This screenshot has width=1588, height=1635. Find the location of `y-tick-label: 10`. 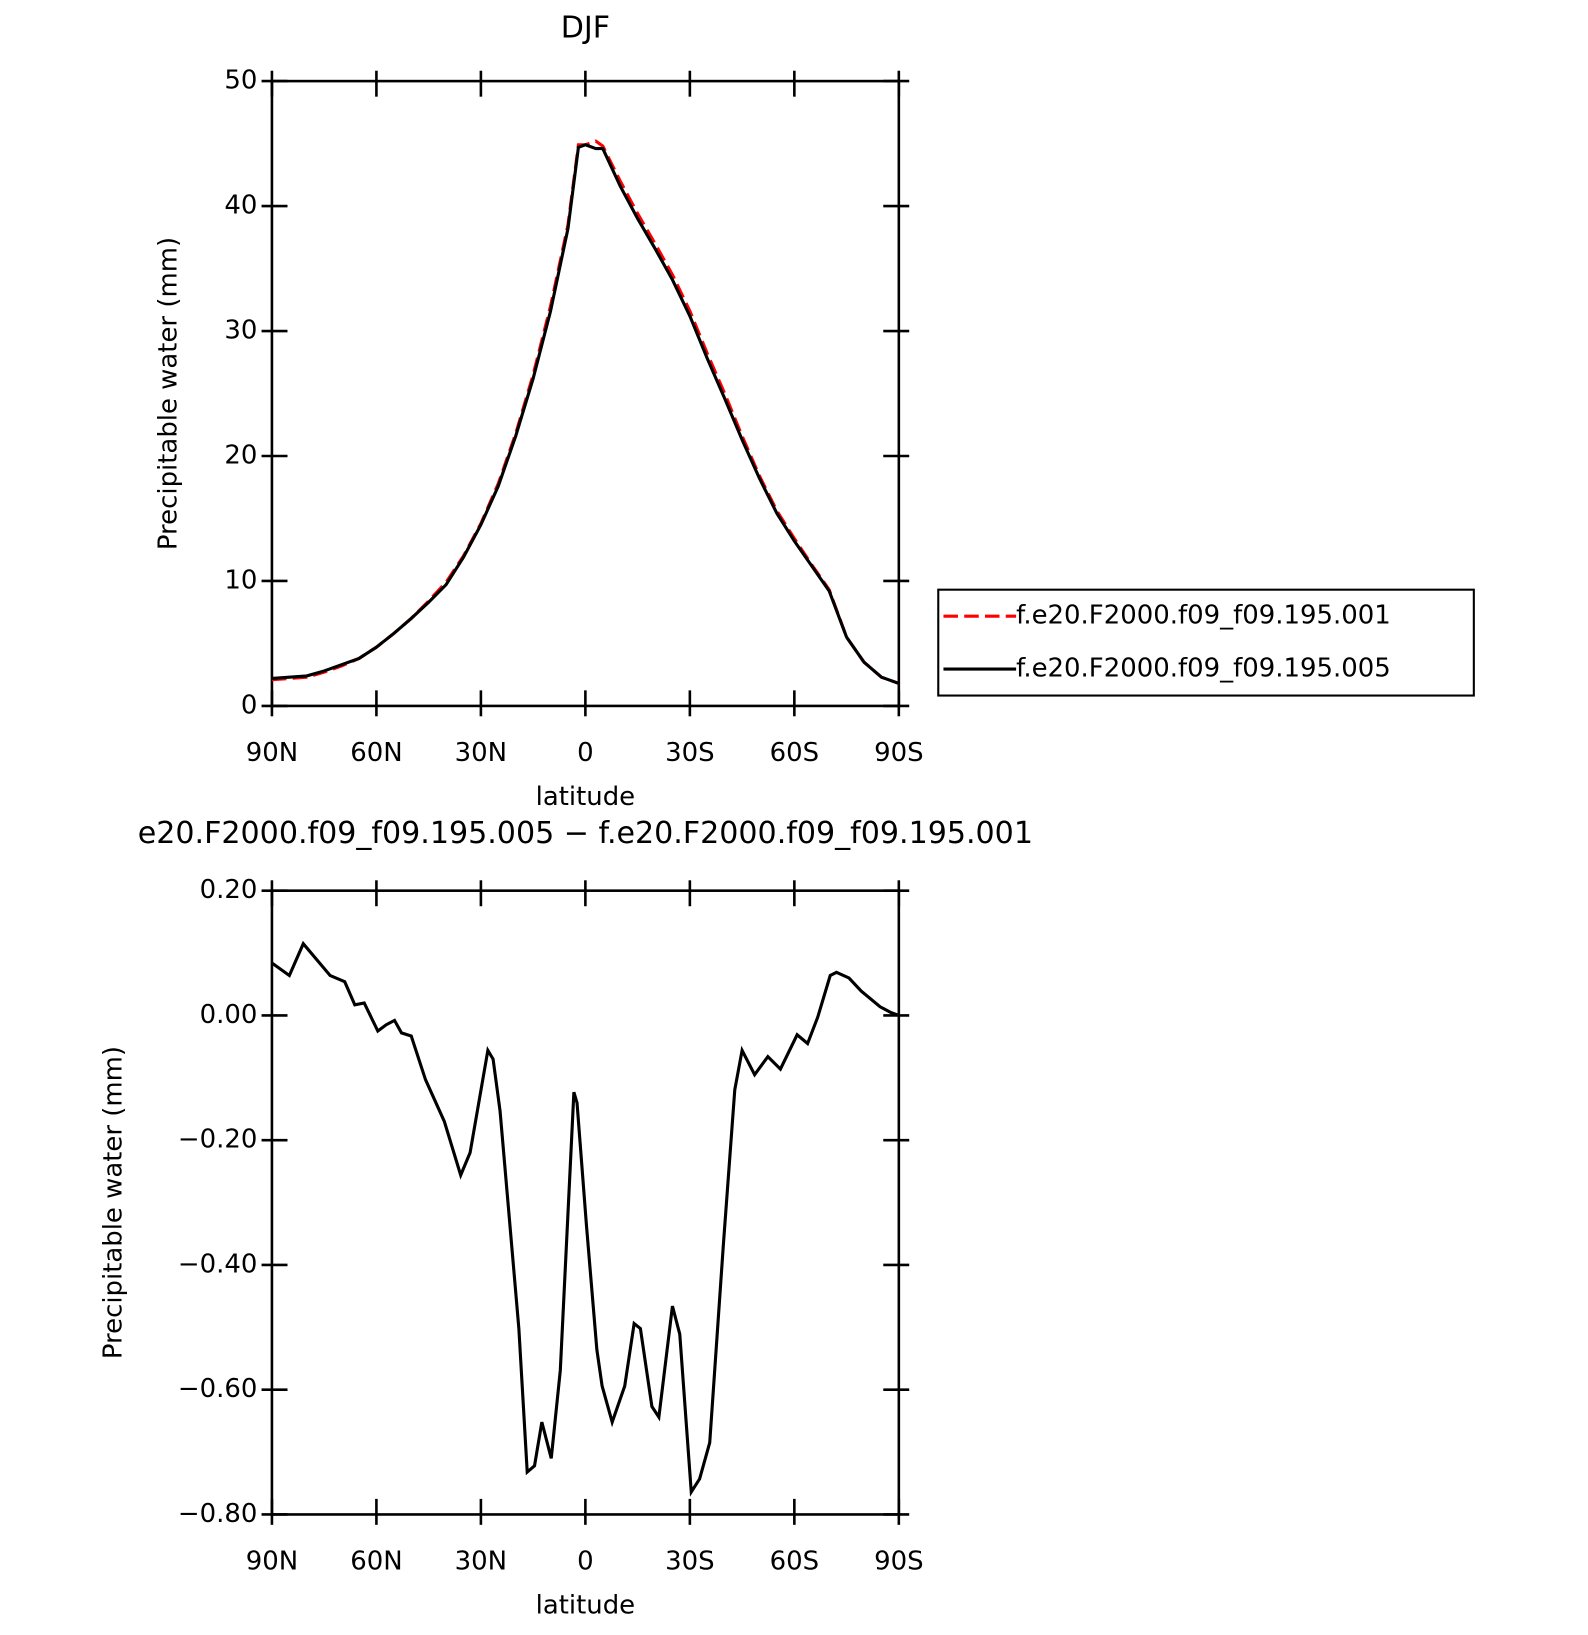

y-tick-label: 10 is located at coordinates (240, 580).